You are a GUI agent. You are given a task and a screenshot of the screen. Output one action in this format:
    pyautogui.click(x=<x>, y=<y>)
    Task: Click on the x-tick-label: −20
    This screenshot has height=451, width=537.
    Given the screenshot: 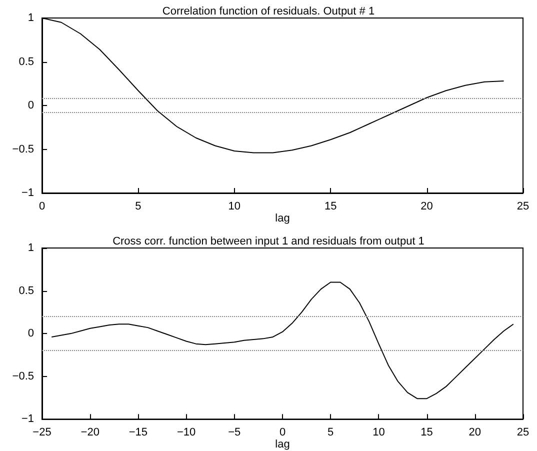 What is the action you would take?
    pyautogui.click(x=90, y=432)
    